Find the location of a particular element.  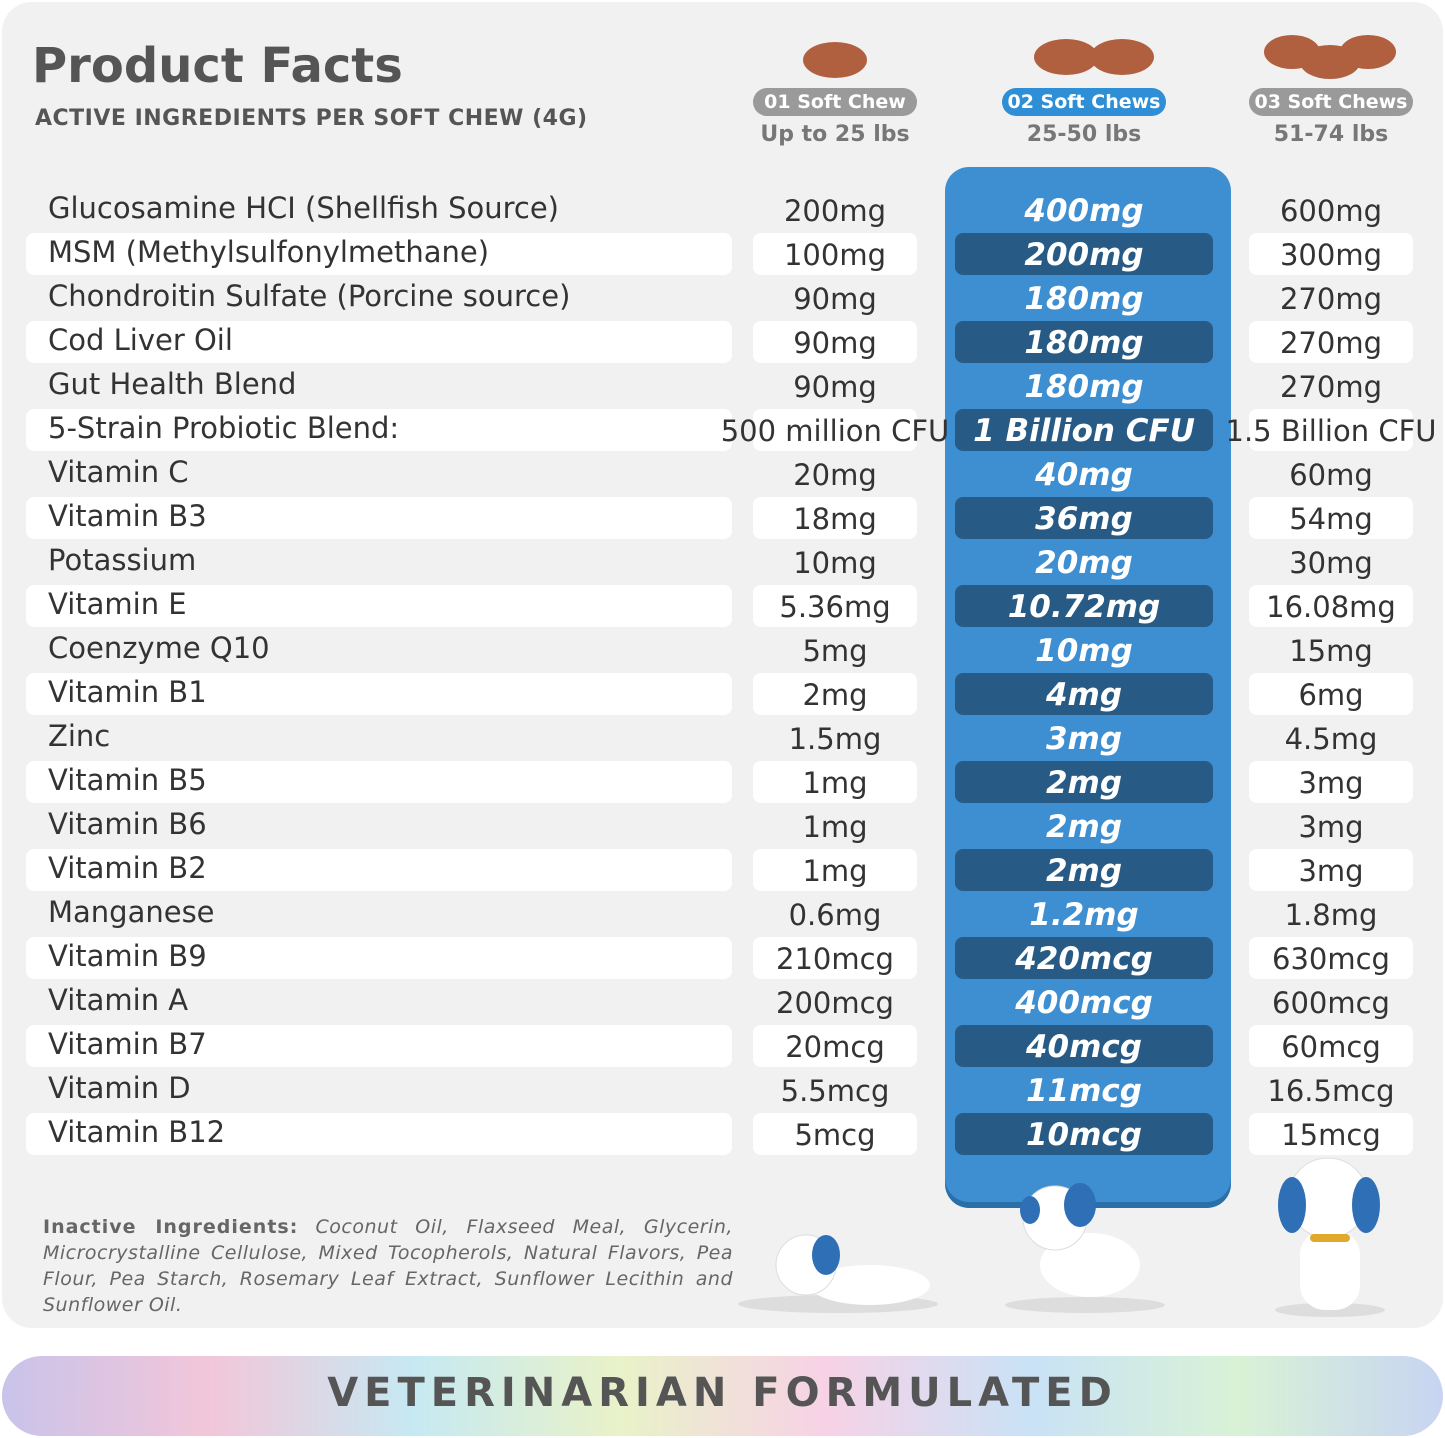

footer-banner is located at coordinates (722, 1396).